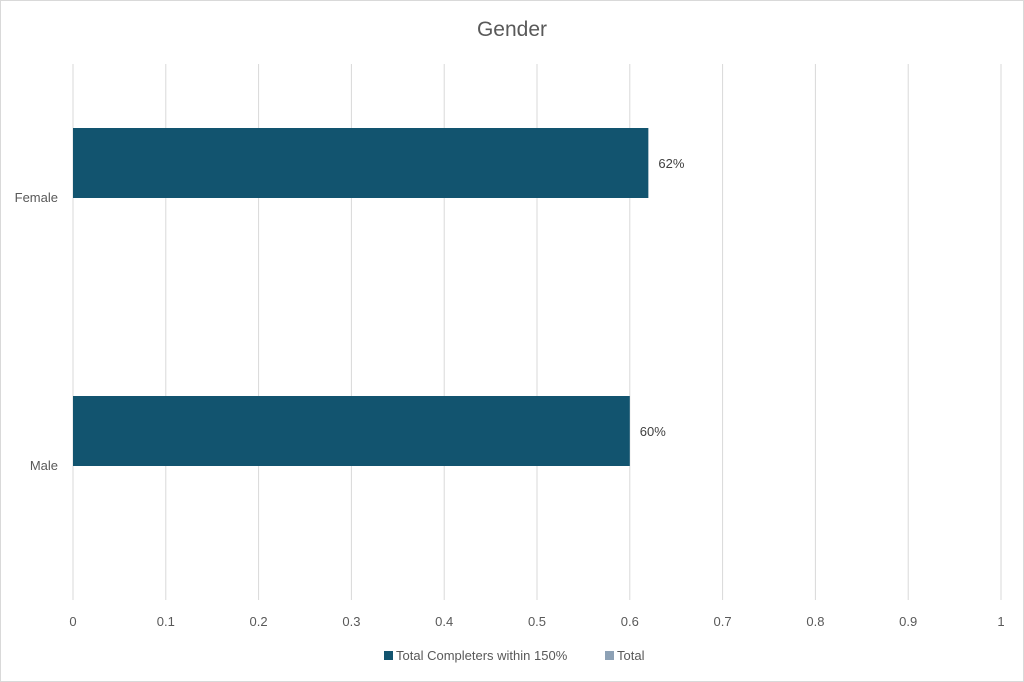 This screenshot has height=682, width=1024. What do you see at coordinates (361, 163) in the screenshot?
I see `bar-female` at bounding box center [361, 163].